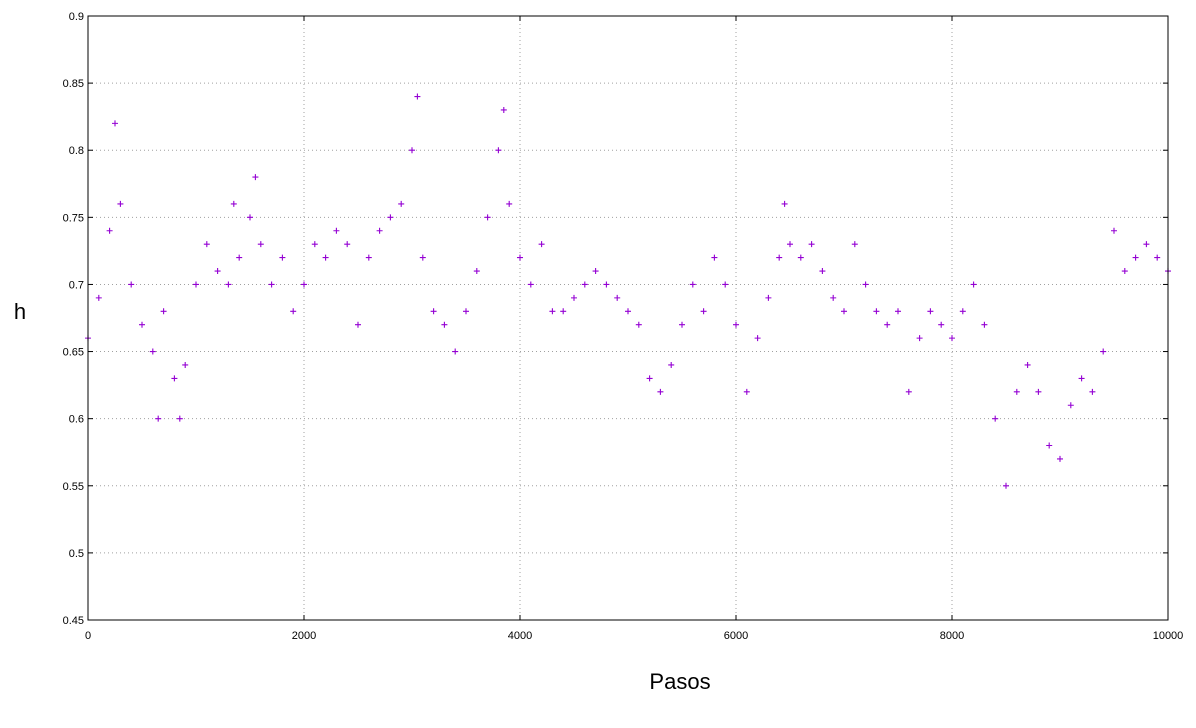 This screenshot has width=1196, height=728. What do you see at coordinates (88, 636) in the screenshot?
I see `x-tick-label: 0` at bounding box center [88, 636].